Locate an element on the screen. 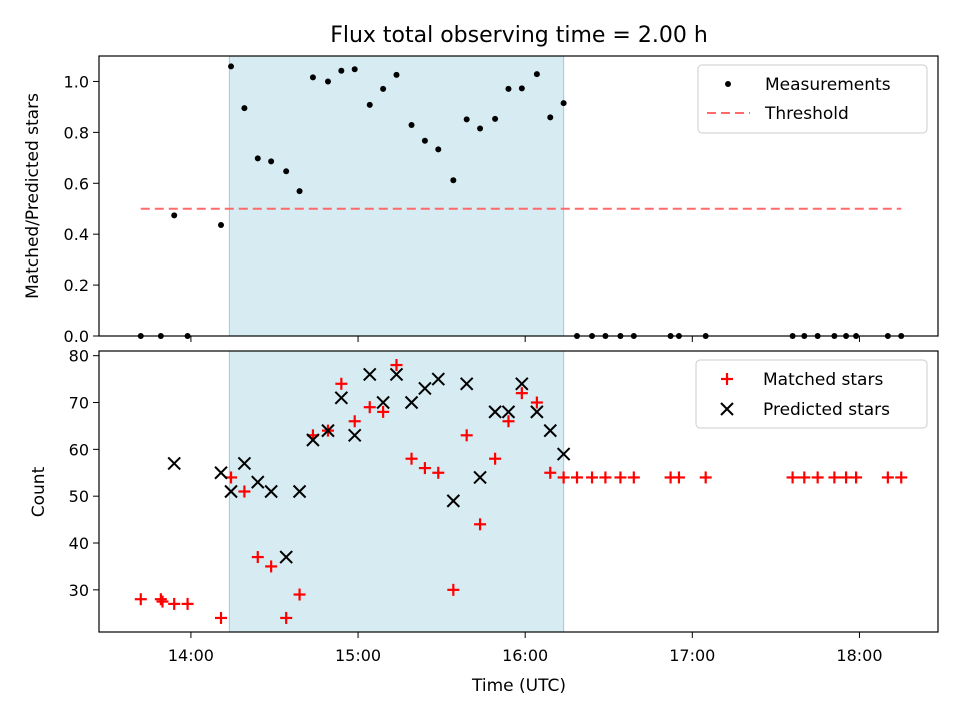 Image resolution: width=960 pixels, height=720 pixels. y-tick-label: 40 is located at coordinates (79, 543).